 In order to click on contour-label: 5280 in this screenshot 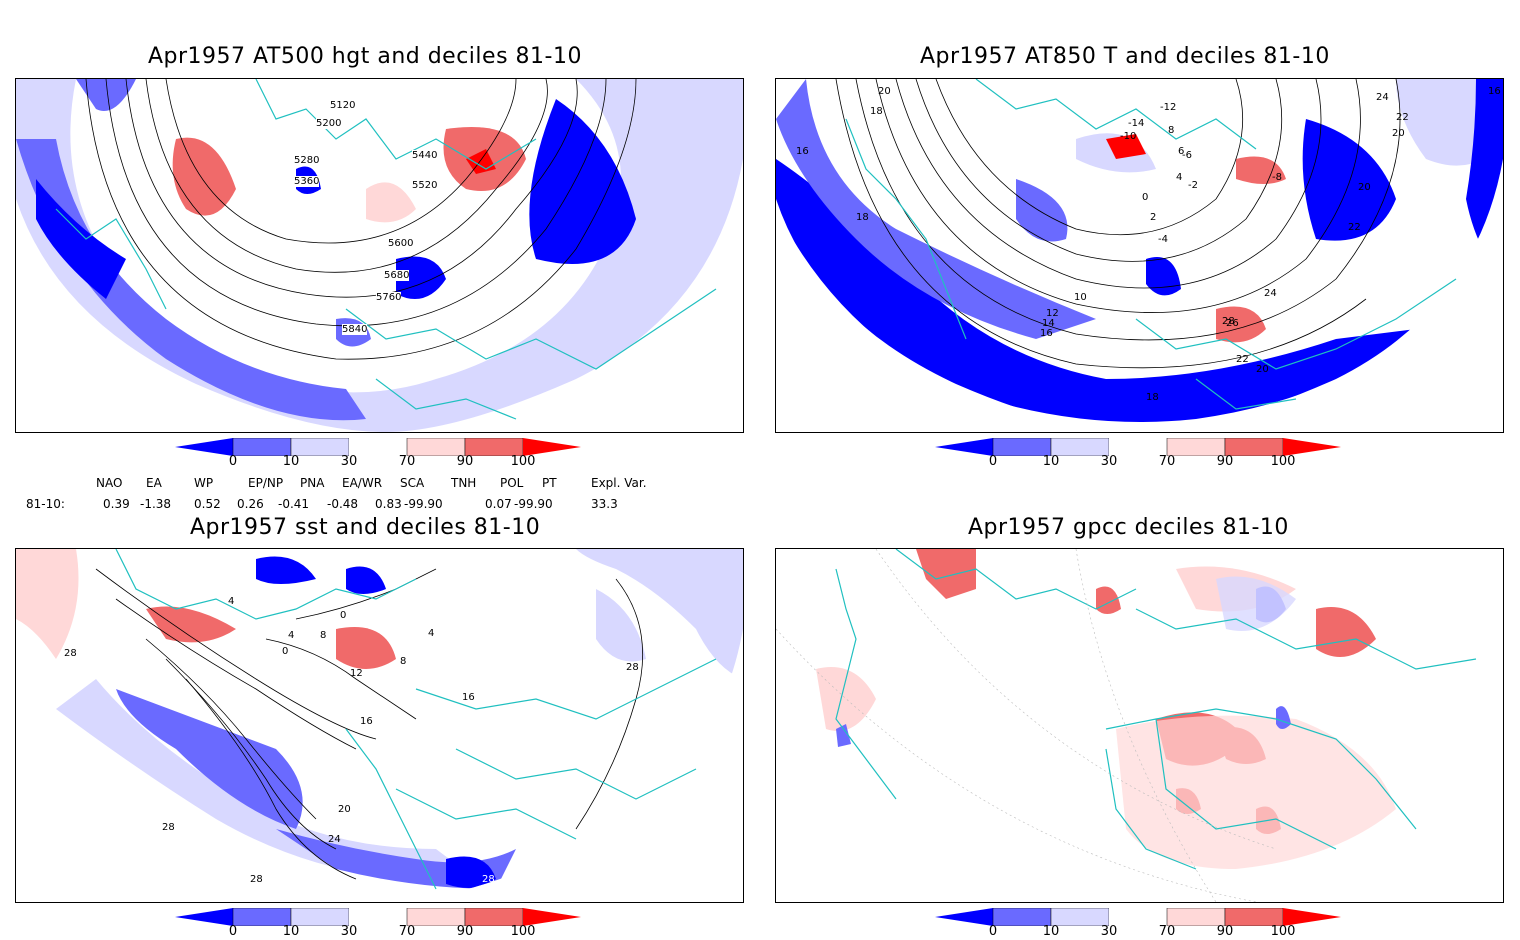, I will do `click(307, 160)`.